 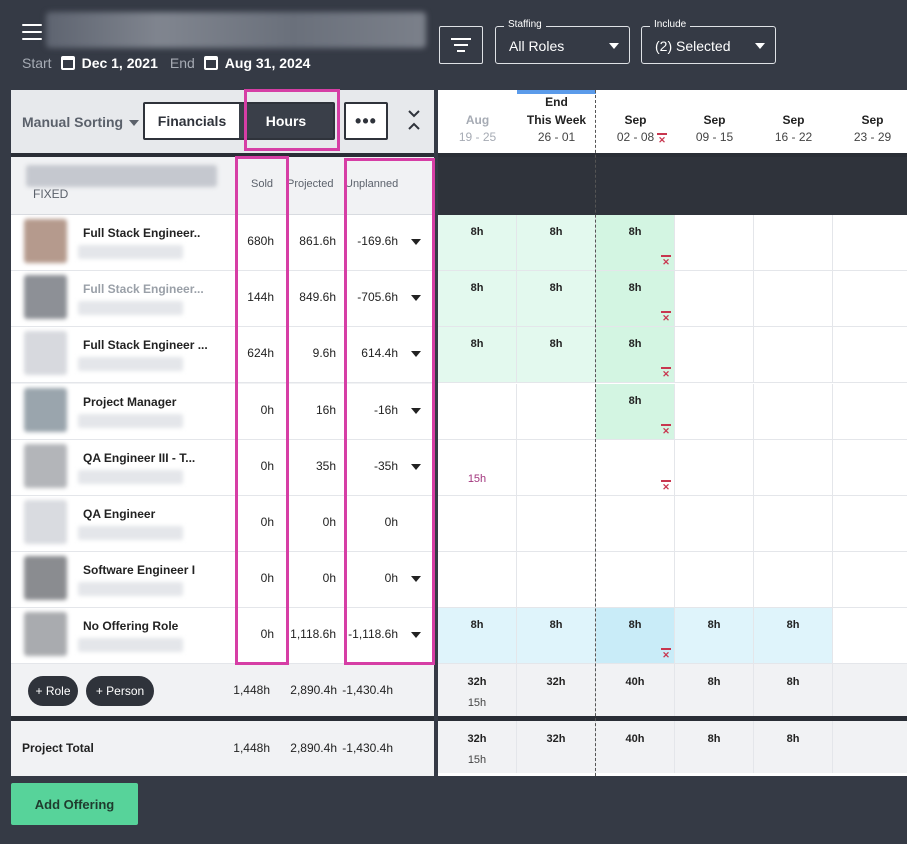 What do you see at coordinates (793, 120) in the screenshot?
I see `week-month: Sep` at bounding box center [793, 120].